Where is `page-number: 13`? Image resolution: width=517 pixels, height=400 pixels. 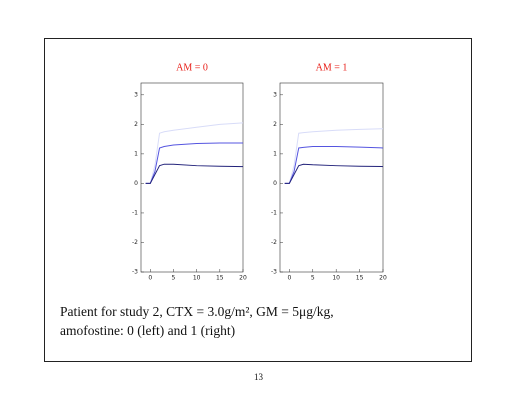 page-number: 13 is located at coordinates (258, 377).